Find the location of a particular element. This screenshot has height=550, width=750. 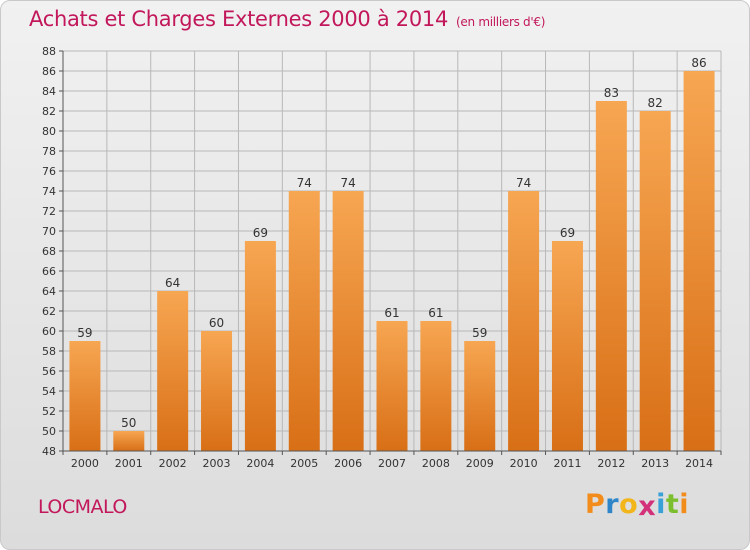

y-tick-label: 60 is located at coordinates (49, 331).